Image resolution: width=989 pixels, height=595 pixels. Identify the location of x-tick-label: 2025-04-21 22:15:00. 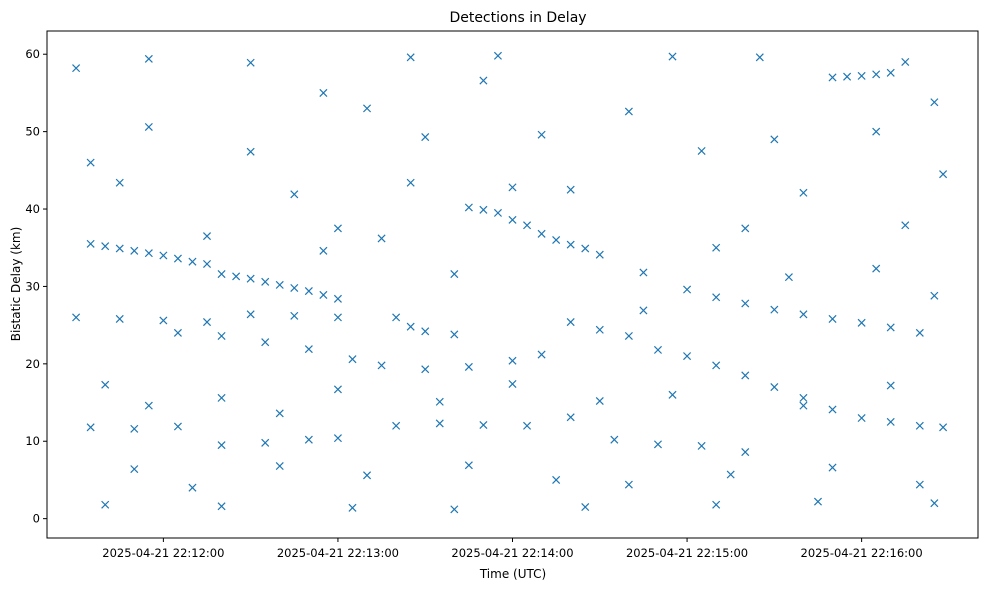
(687, 553).